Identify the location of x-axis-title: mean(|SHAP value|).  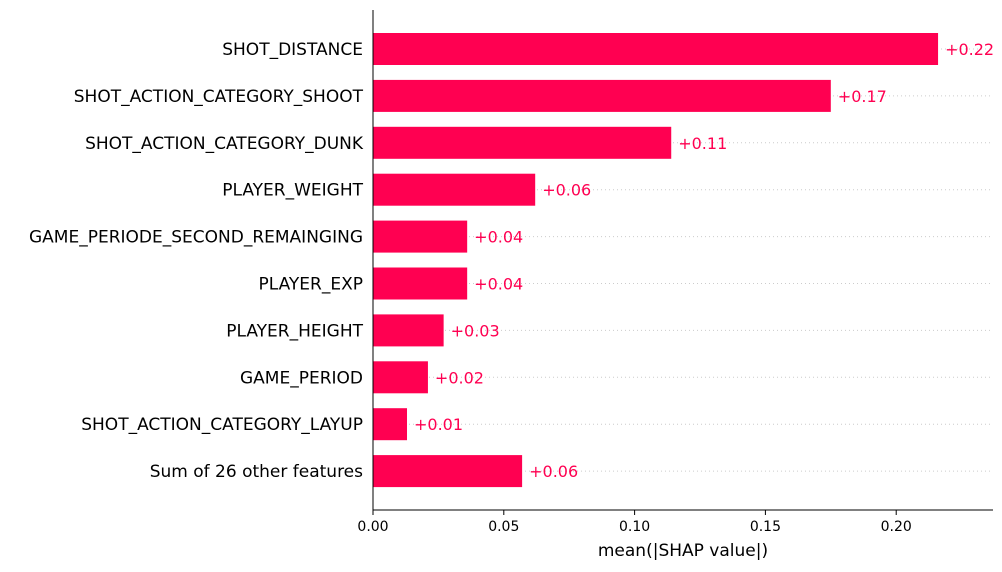
(683, 551).